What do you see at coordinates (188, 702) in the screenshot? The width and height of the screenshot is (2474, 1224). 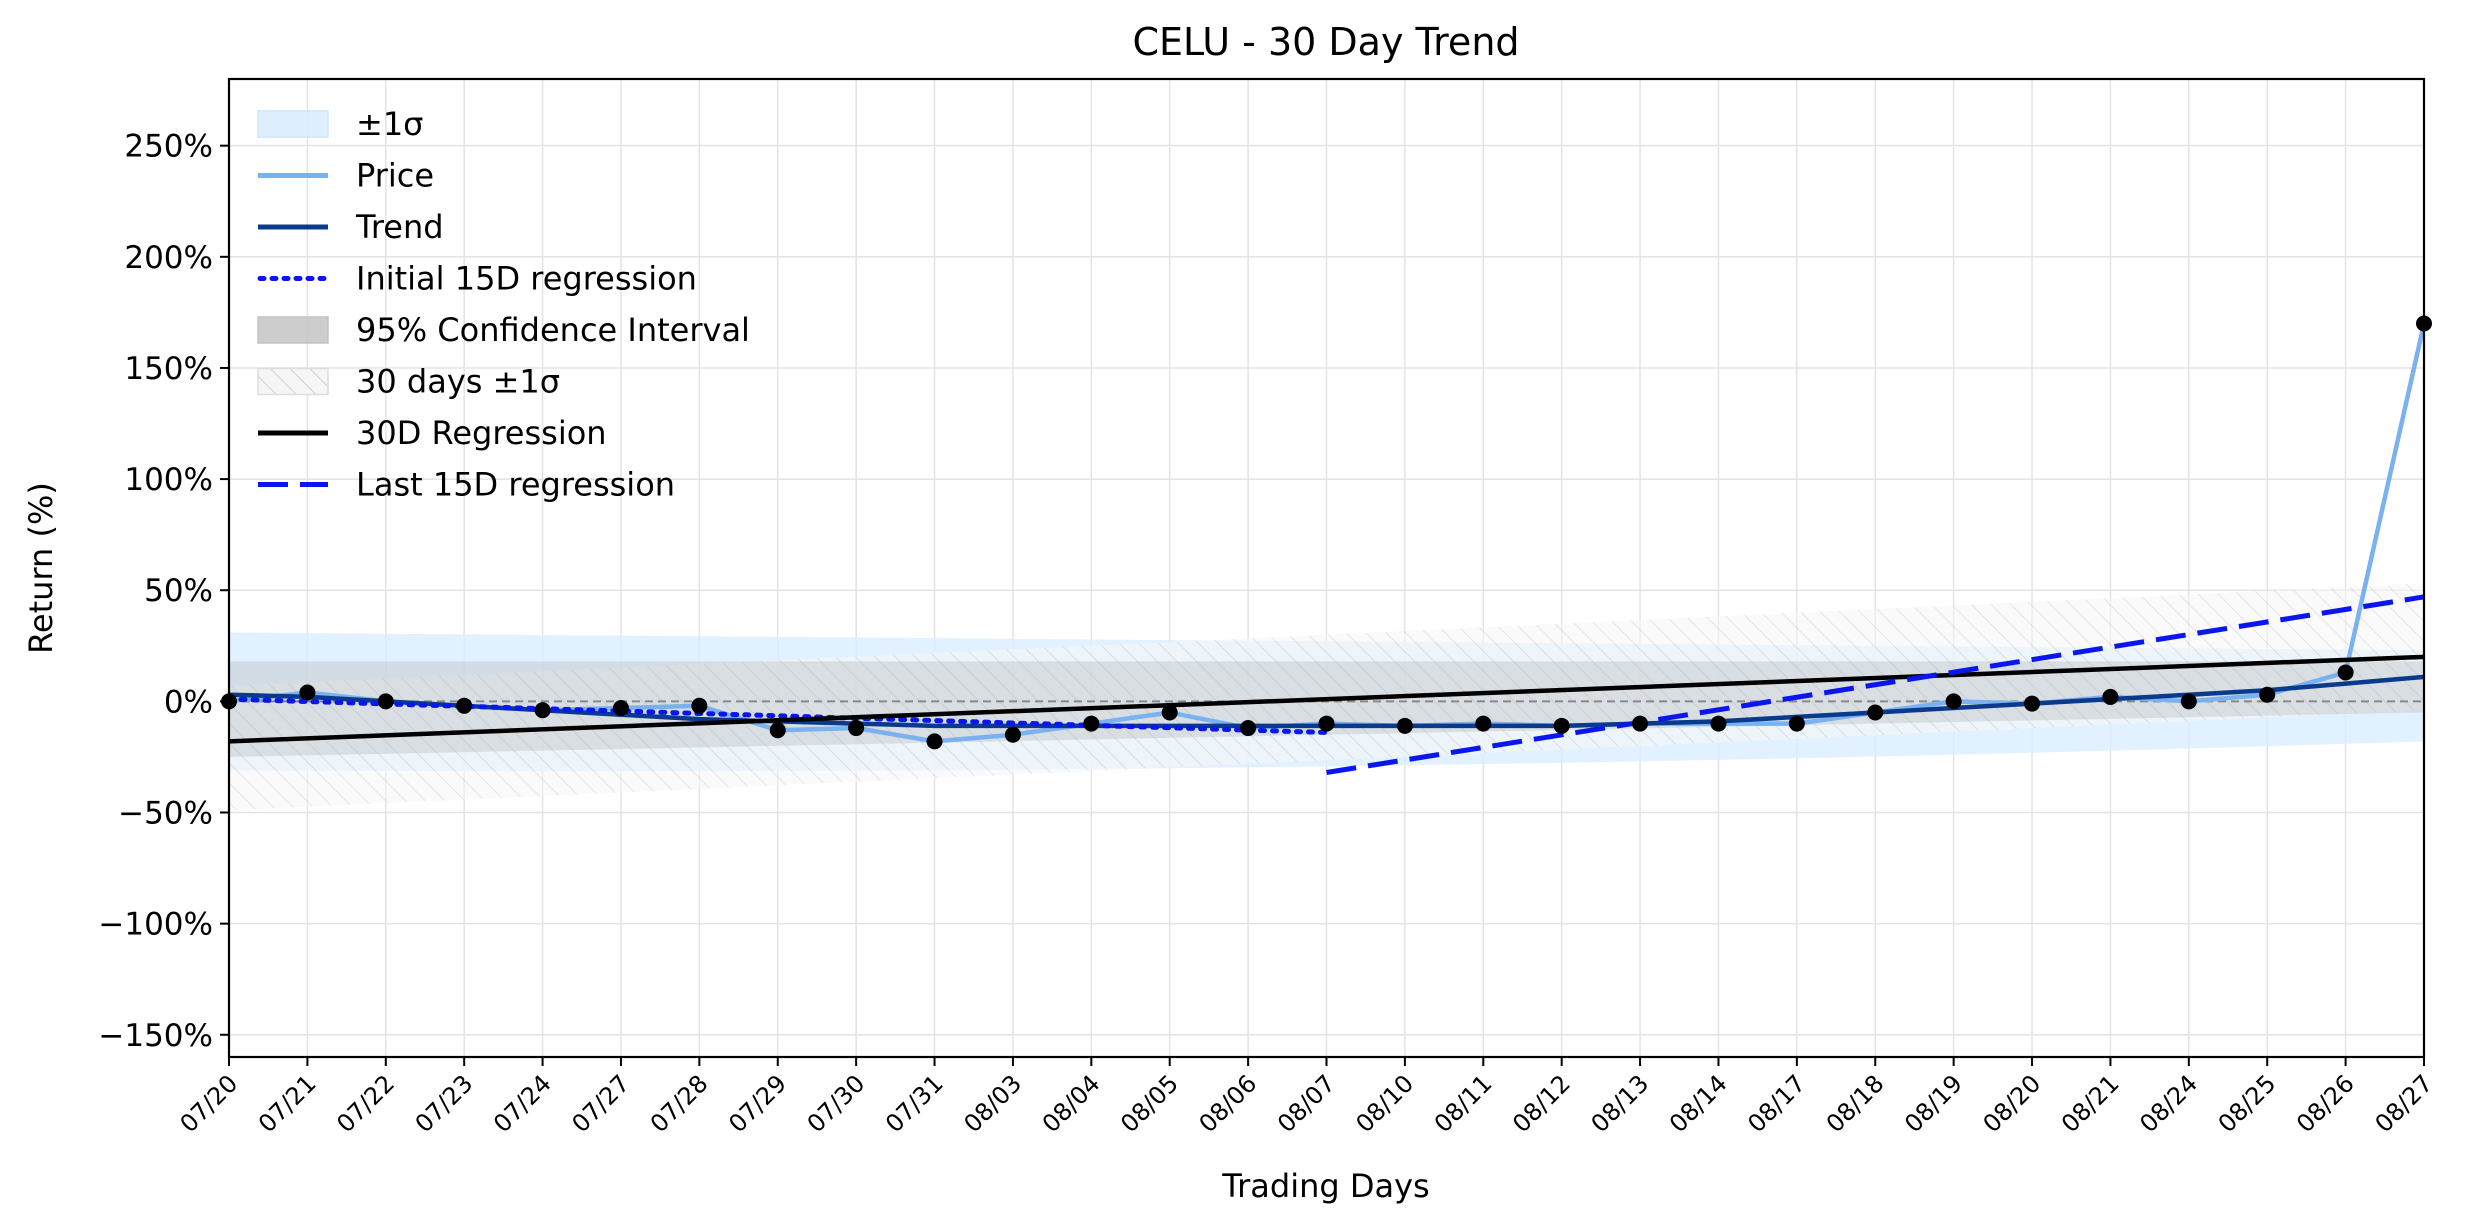 I see `y-tick-label: 0%` at bounding box center [188, 702].